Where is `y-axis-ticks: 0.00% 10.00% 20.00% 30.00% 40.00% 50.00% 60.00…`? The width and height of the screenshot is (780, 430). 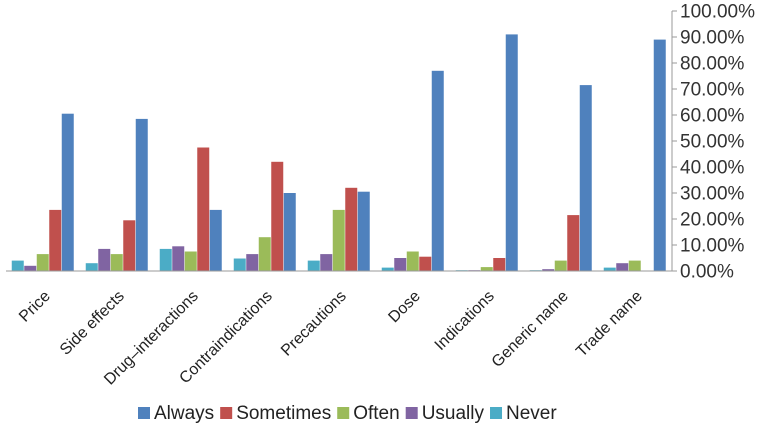
y-axis-ticks: 0.00% 10.00% 20.00% 30.00% 40.00% 50.00% 60.00… is located at coordinates (713, 142).